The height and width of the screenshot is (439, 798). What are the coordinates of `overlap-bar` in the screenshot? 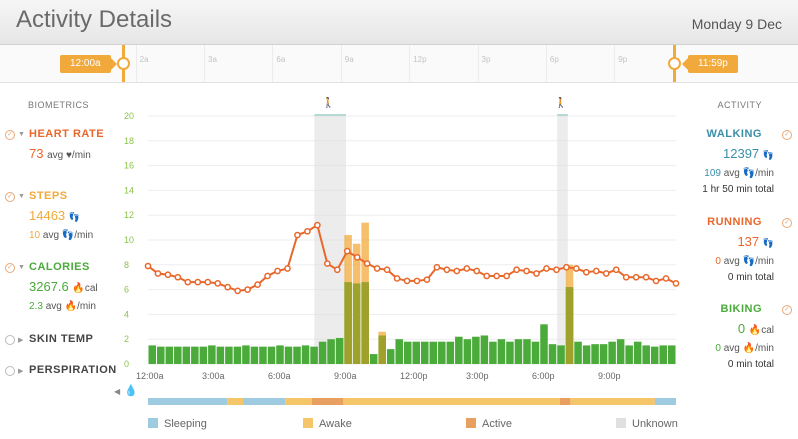 It's located at (348, 323).